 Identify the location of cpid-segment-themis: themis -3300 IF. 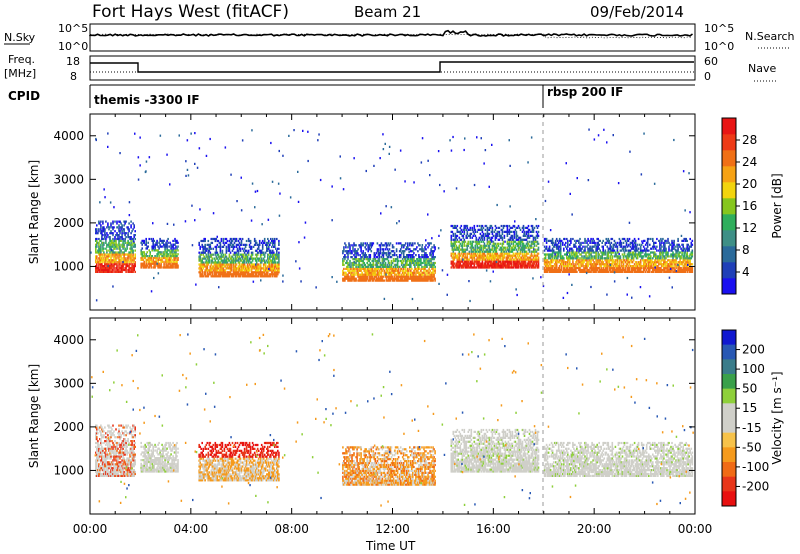
(147, 100).